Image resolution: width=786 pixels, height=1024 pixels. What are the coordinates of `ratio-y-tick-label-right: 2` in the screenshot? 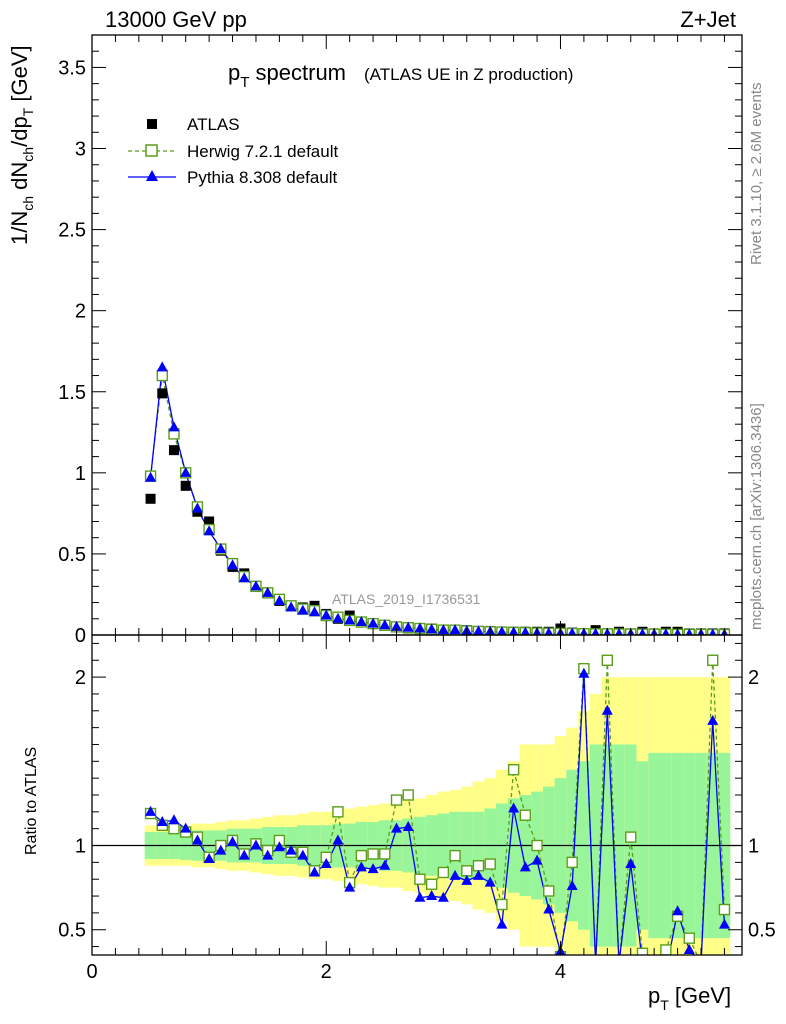 It's located at (753, 678).